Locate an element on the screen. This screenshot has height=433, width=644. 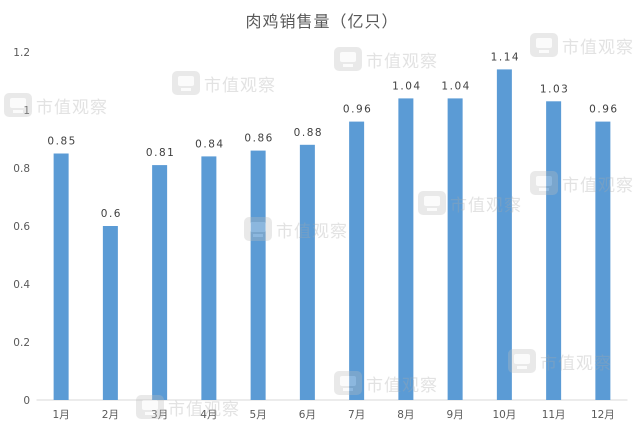
x-tick-label: 4月 is located at coordinates (208, 415).